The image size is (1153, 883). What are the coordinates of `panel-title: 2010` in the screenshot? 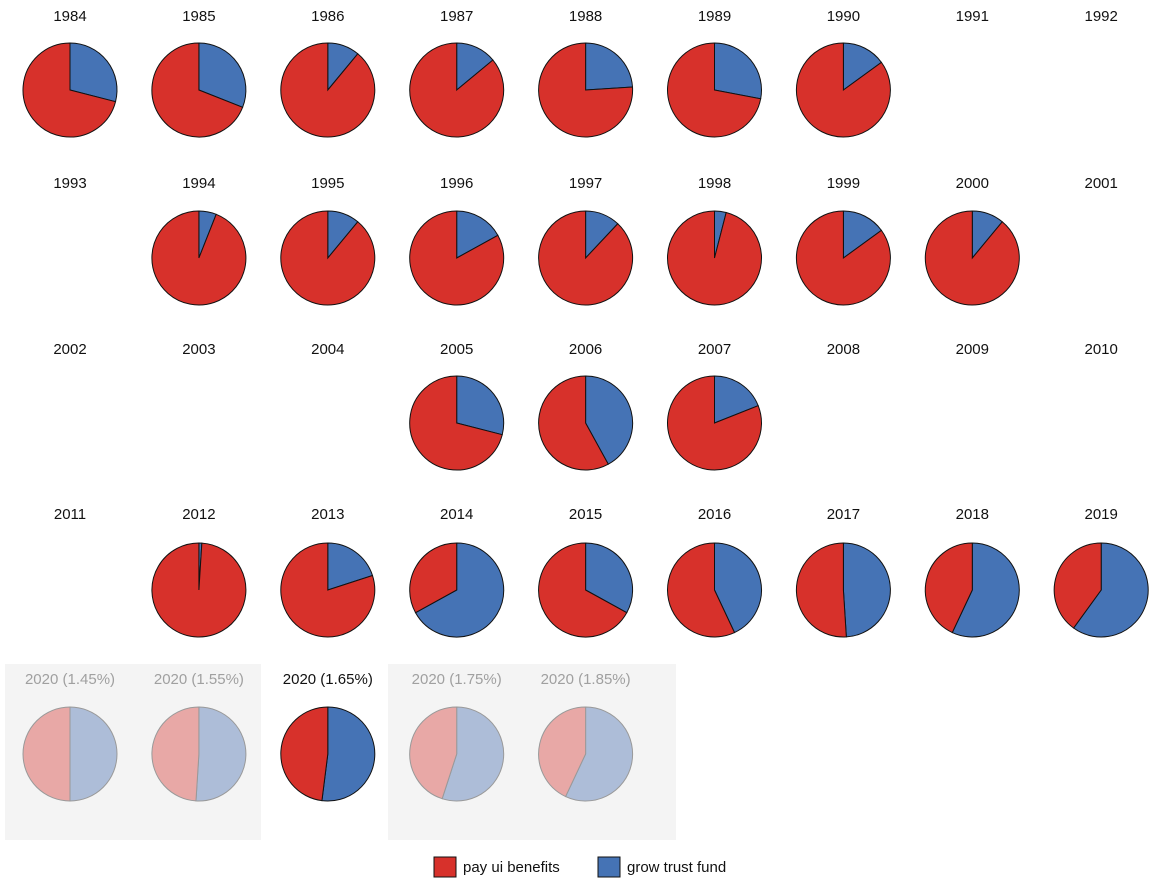 It's located at (1101, 349).